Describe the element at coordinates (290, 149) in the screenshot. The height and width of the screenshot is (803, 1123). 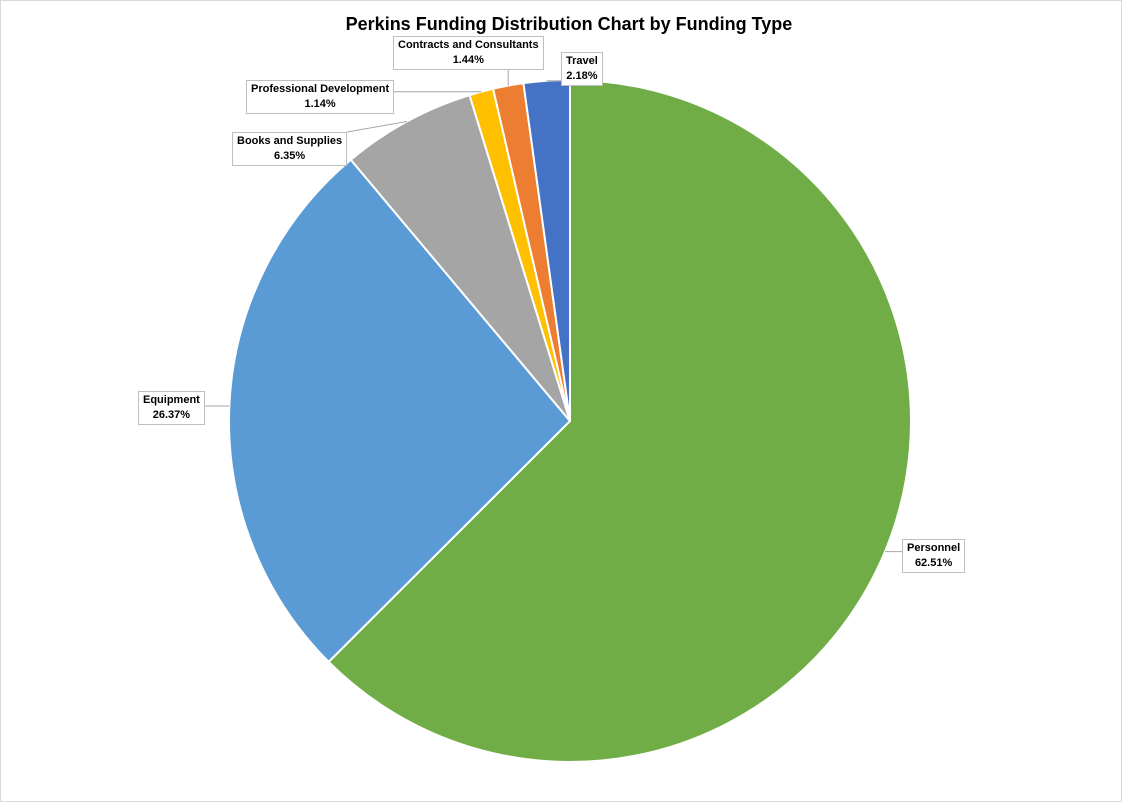
I see `data-label-books-and-supplies: Books and Supplies 6.35%` at that location.